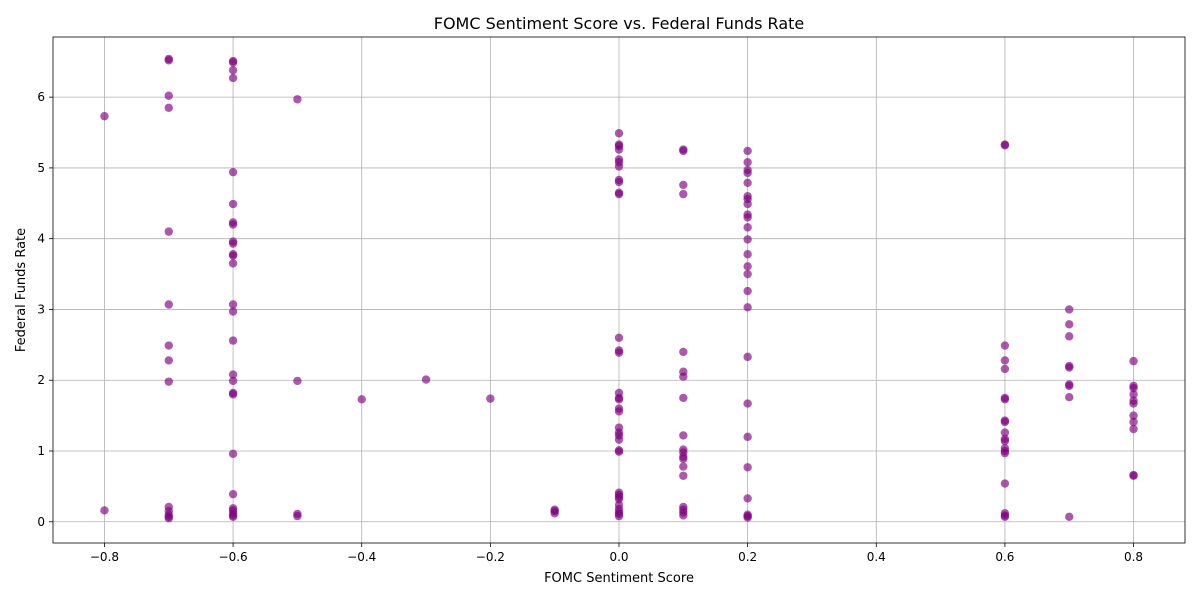 This screenshot has height=600, width=1200. Describe the element at coordinates (1004, 557) in the screenshot. I see `x-tick-label: 0.6` at that location.